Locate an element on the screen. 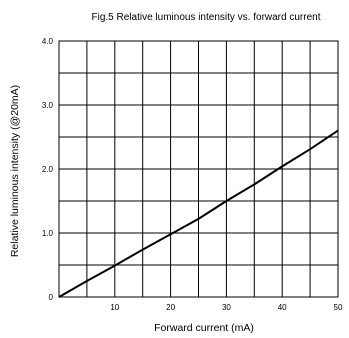 The width and height of the screenshot is (349, 338). x-tick-label: 20 is located at coordinates (170, 307).